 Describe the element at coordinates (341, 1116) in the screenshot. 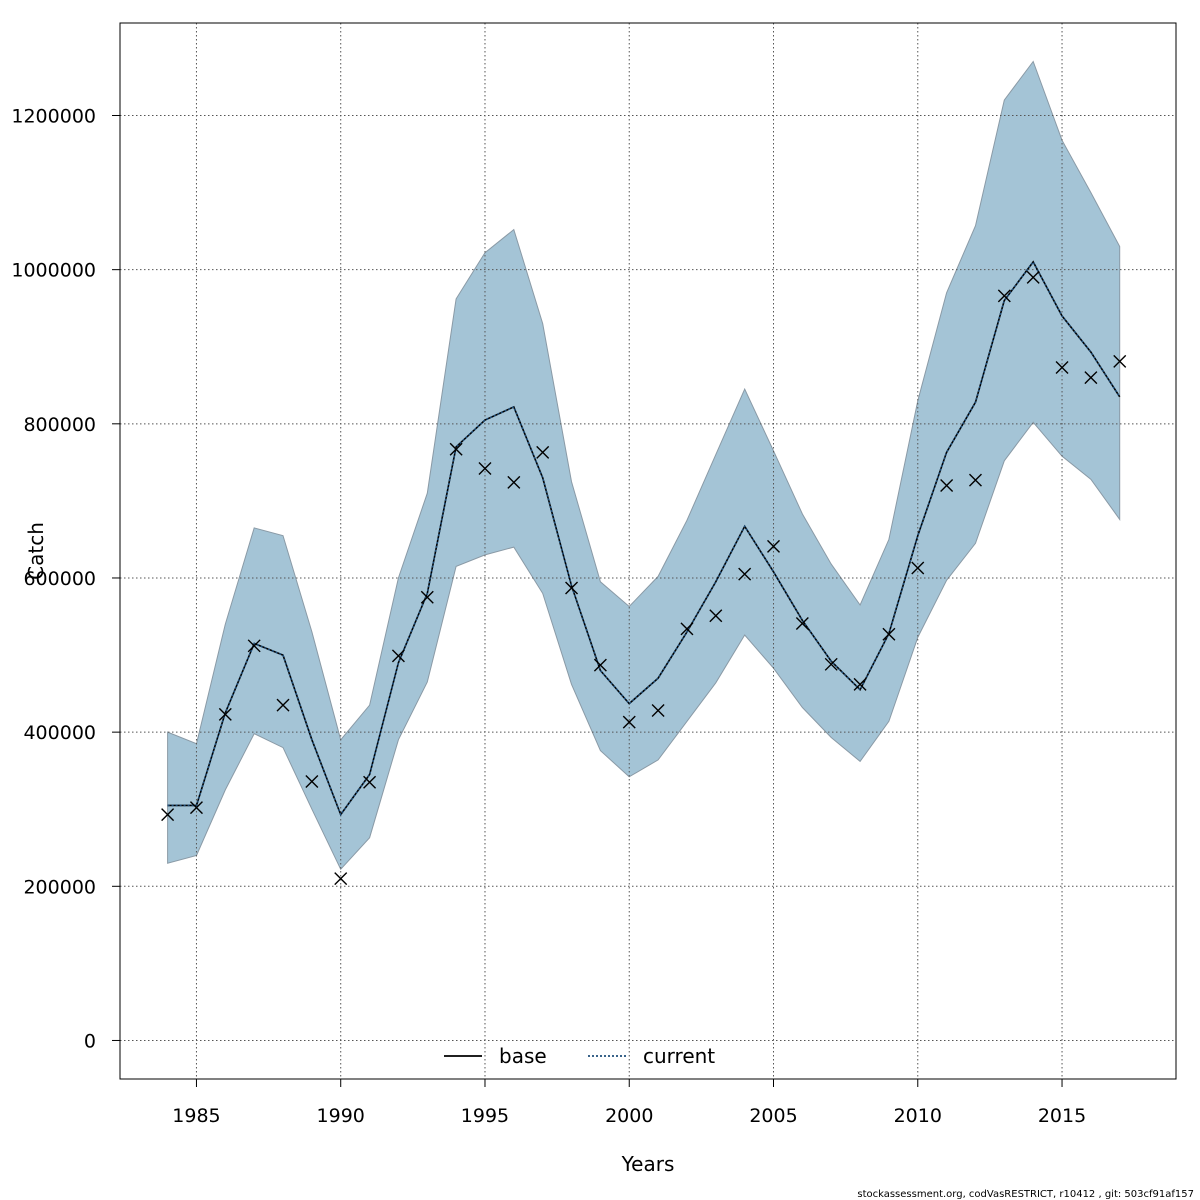

I see `x-tick-label: 1990` at that location.